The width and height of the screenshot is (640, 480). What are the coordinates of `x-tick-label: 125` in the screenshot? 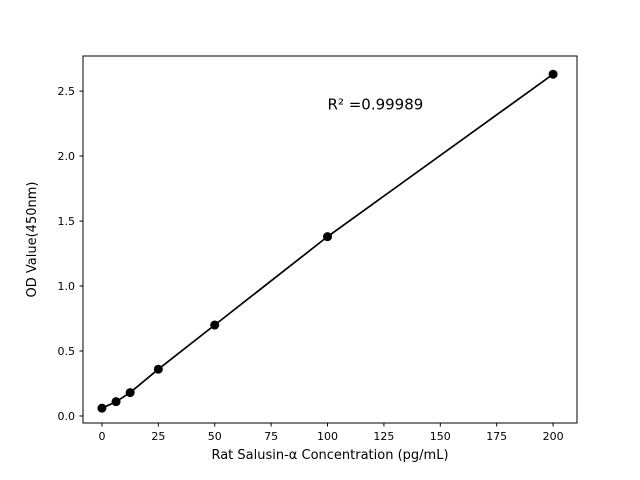 It's located at (383, 436).